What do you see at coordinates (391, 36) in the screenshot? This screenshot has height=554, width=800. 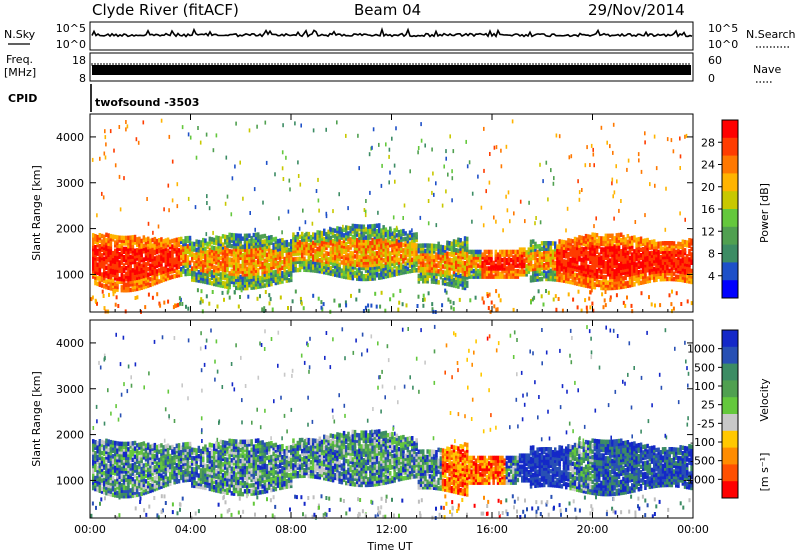 I see `nsky-panel-frame` at bounding box center [391, 36].